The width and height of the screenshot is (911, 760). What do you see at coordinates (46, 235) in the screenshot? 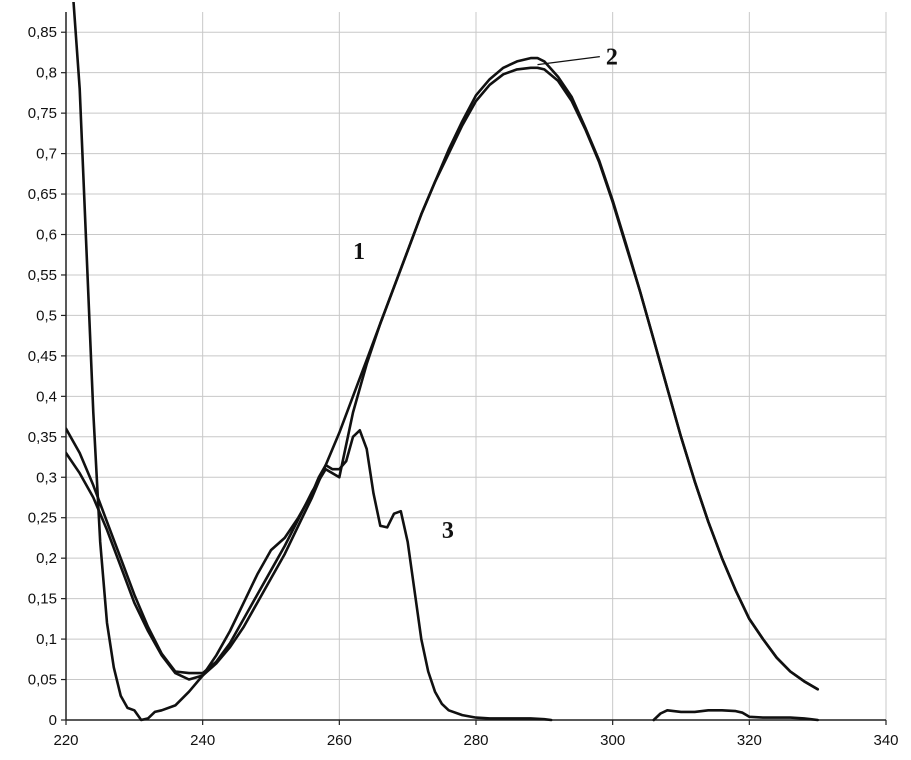
I see `y-tick-label: 0,6` at bounding box center [46, 235].